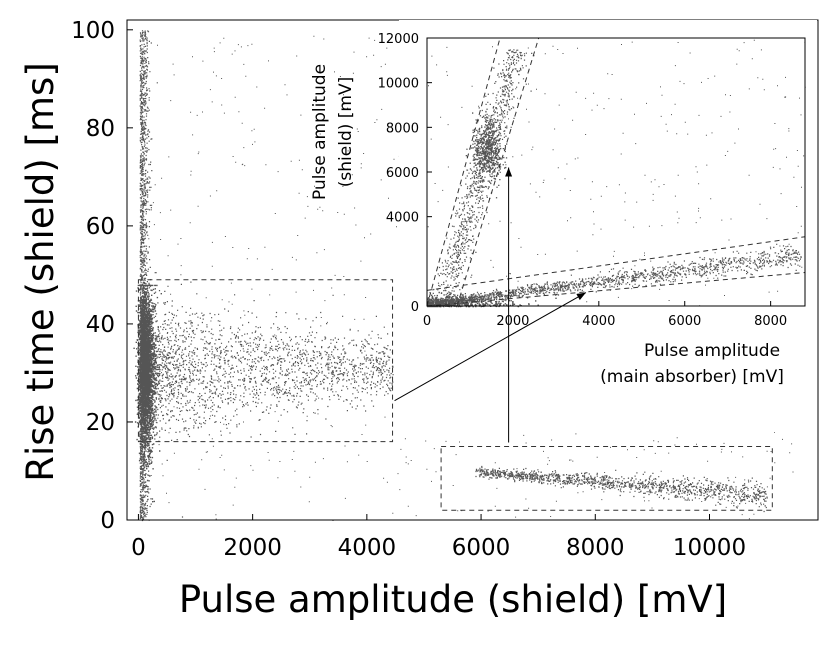 The image size is (830, 663). What do you see at coordinates (692, 377) in the screenshot?
I see `inset-x-axis-label-line2: (main absorber) [mV]` at bounding box center [692, 377].